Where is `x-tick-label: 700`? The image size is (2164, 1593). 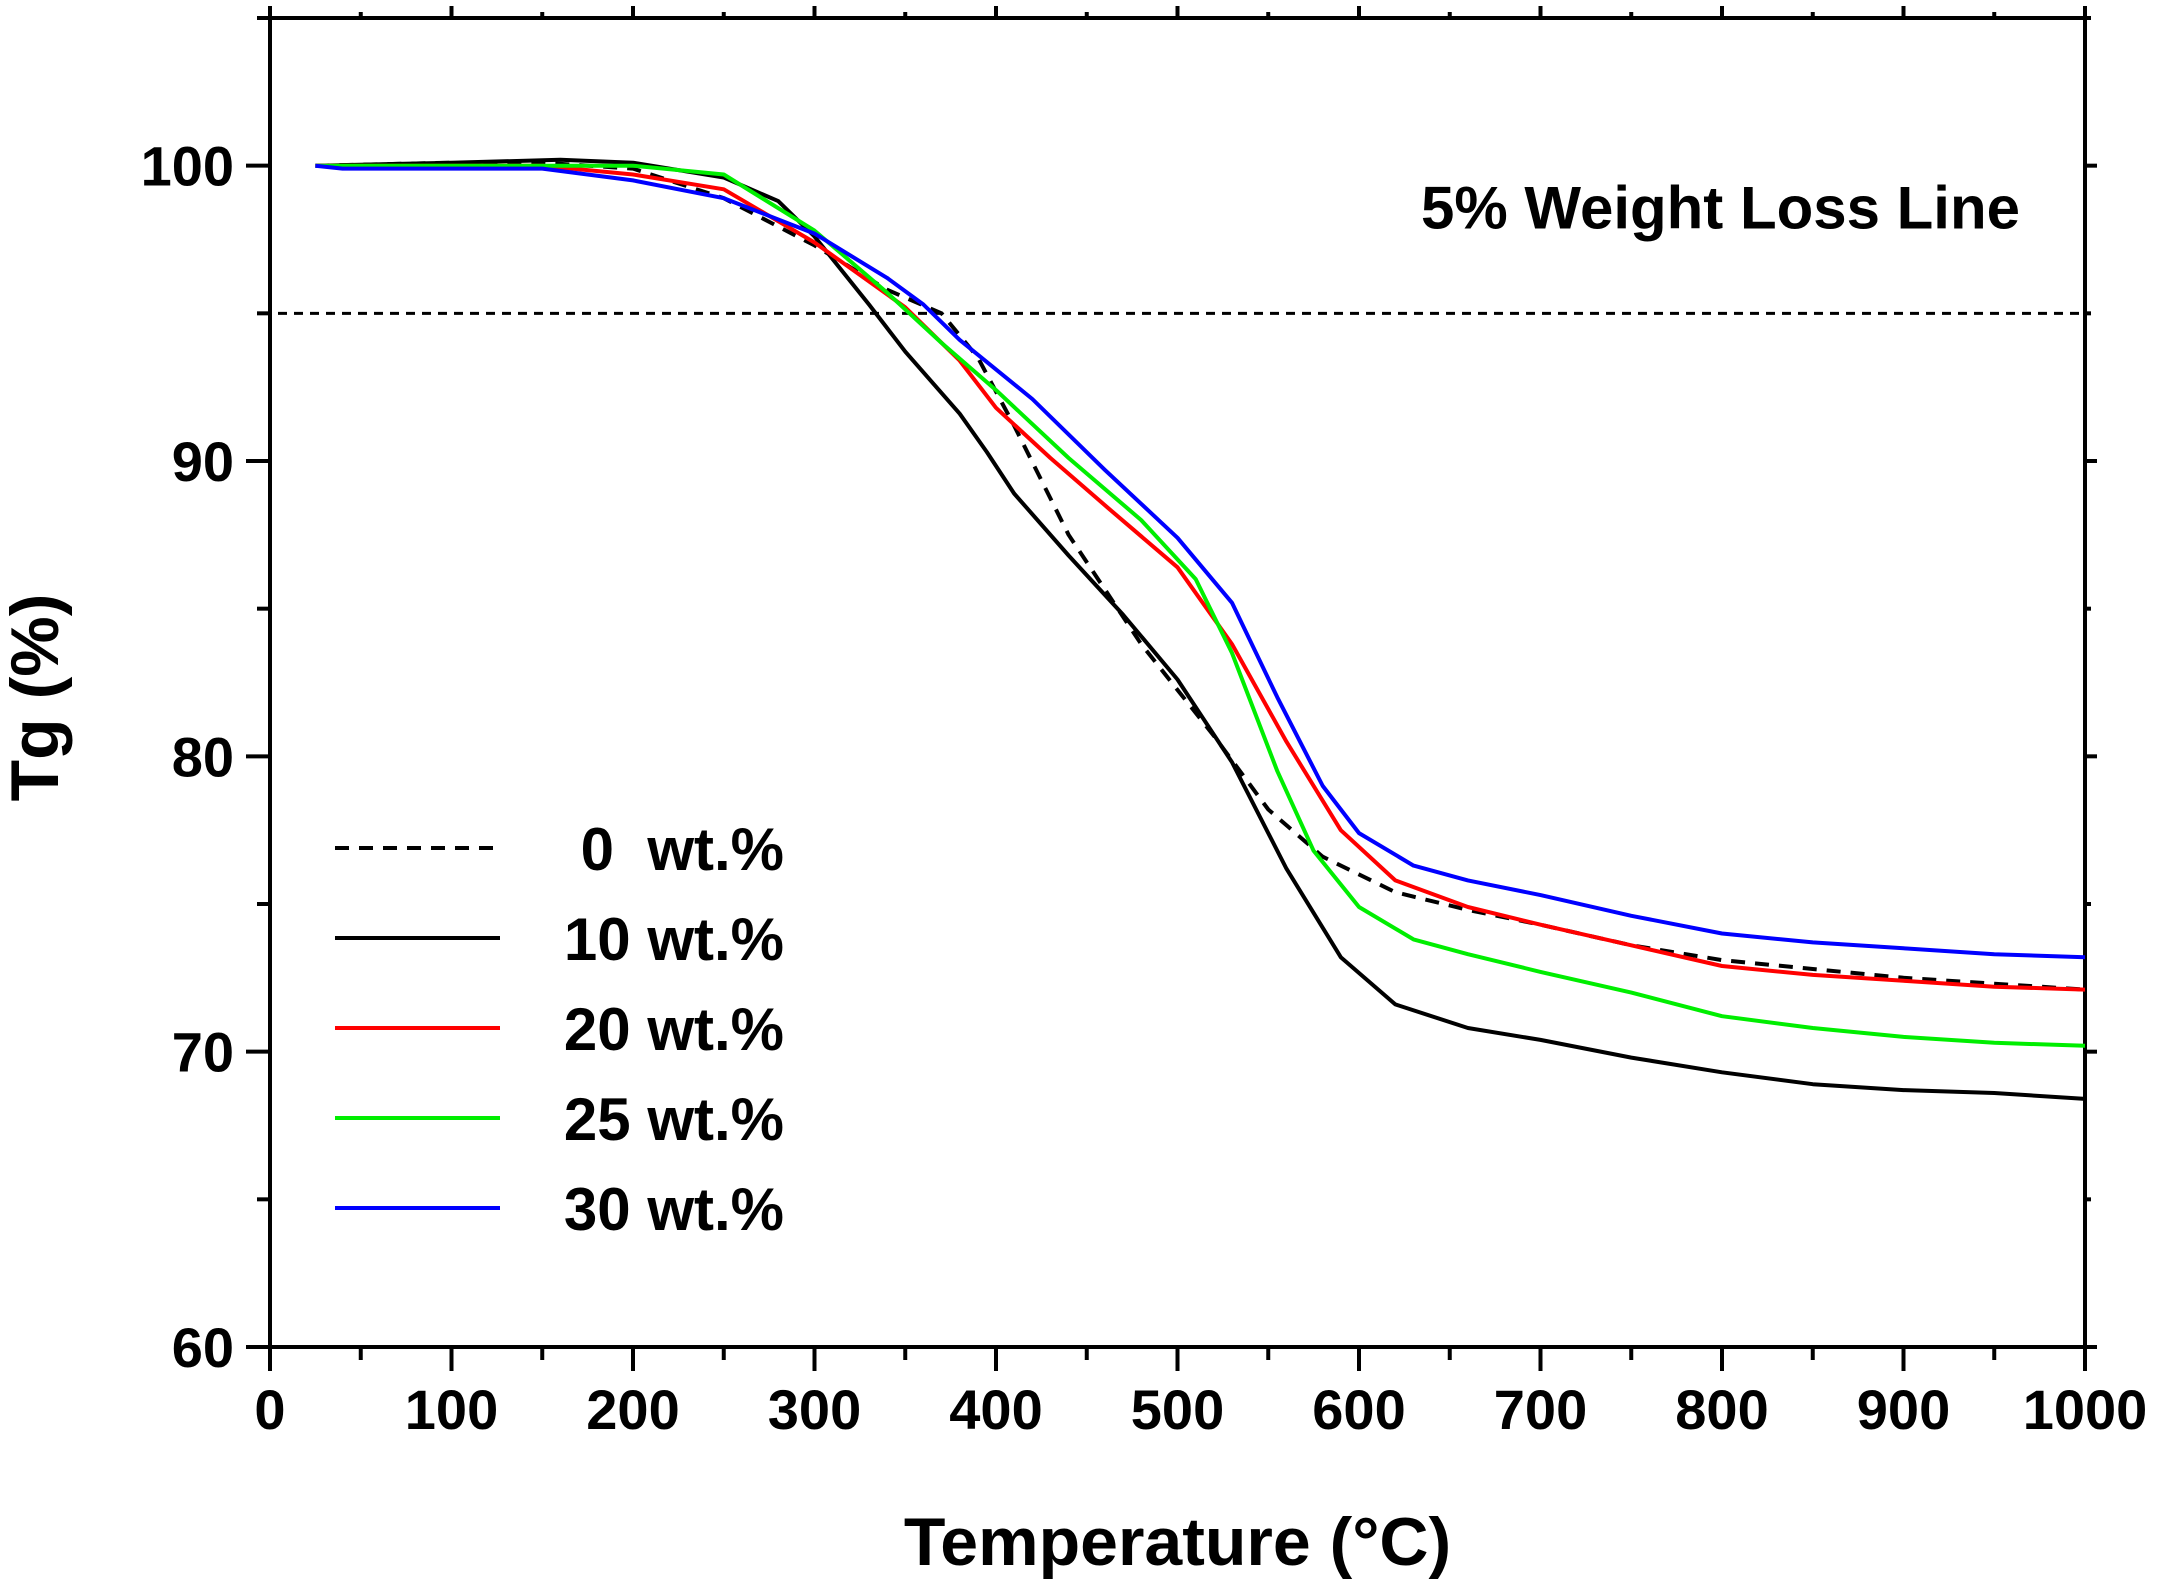 x-tick-label: 700 is located at coordinates (1540, 1409).